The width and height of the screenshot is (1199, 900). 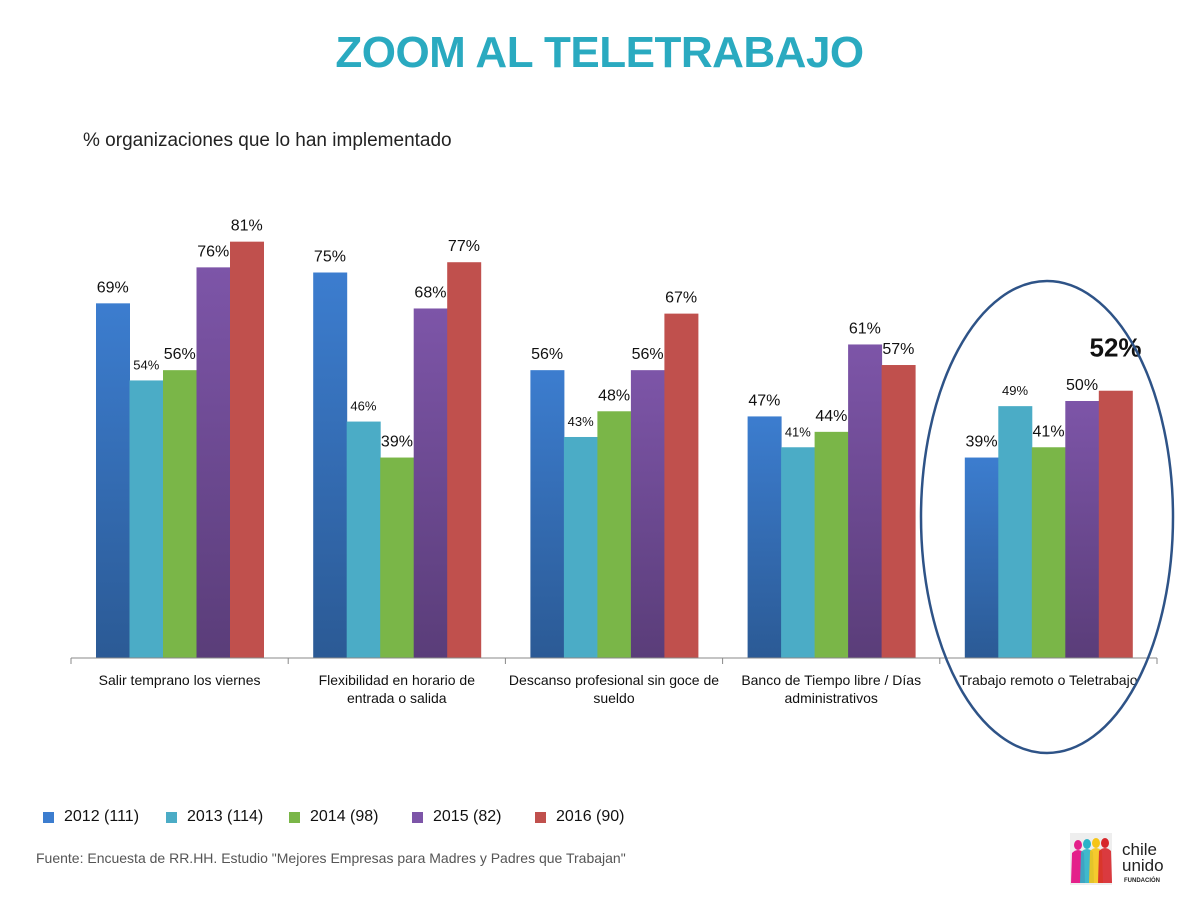 What do you see at coordinates (247, 226) in the screenshot?
I see `data-label: 81%` at bounding box center [247, 226].